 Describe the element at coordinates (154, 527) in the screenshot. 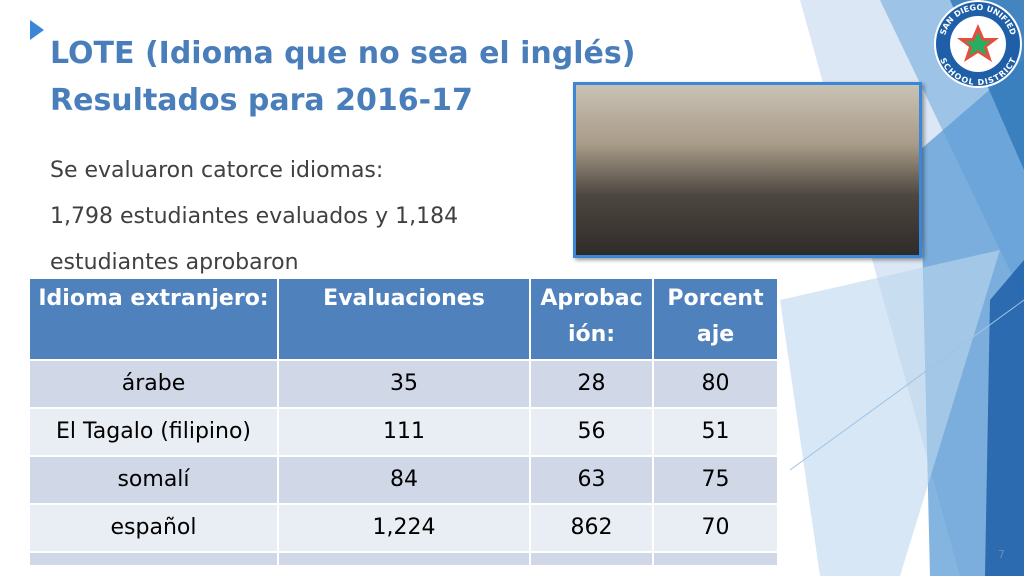

I see `table-cell: español` at that location.